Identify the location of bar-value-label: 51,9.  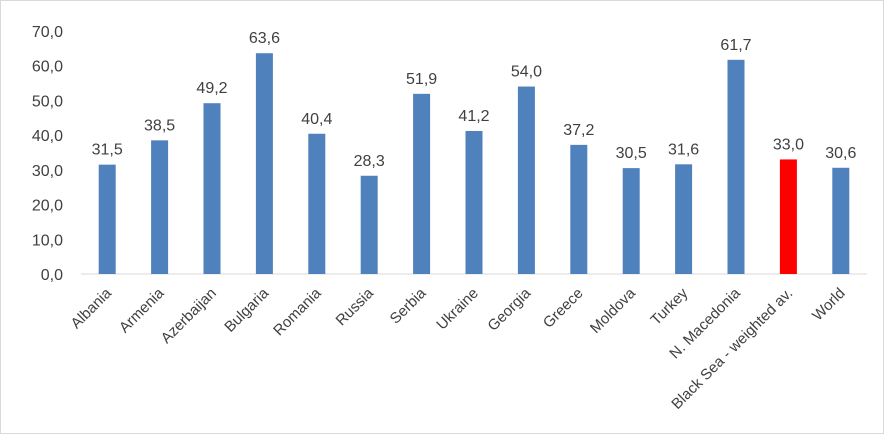
(421, 79).